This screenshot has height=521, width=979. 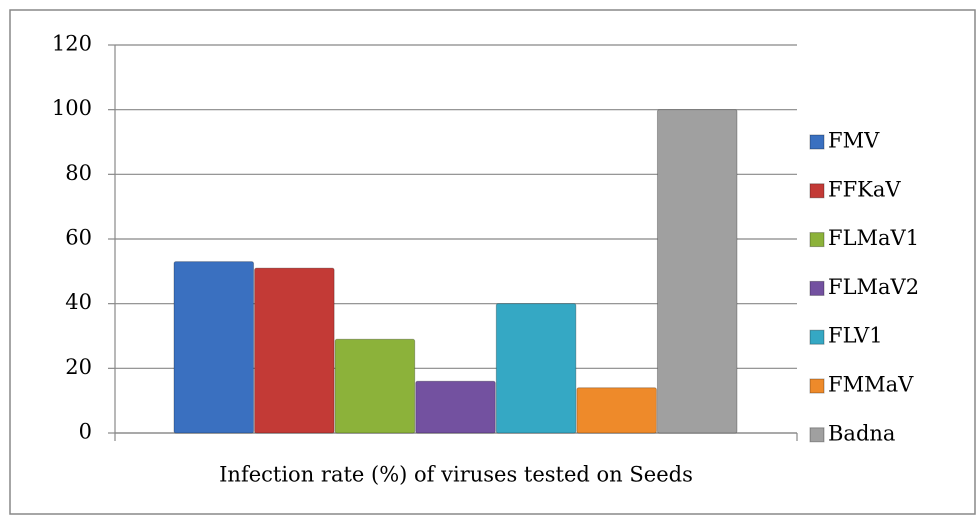 I want to click on y-tick-label: 120, so click(x=72, y=44).